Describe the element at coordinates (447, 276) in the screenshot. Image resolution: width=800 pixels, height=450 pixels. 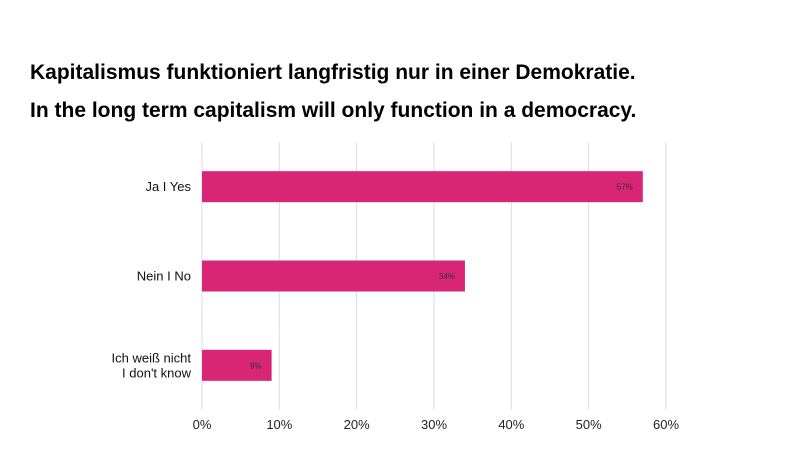
I see `data-label: 34%` at that location.